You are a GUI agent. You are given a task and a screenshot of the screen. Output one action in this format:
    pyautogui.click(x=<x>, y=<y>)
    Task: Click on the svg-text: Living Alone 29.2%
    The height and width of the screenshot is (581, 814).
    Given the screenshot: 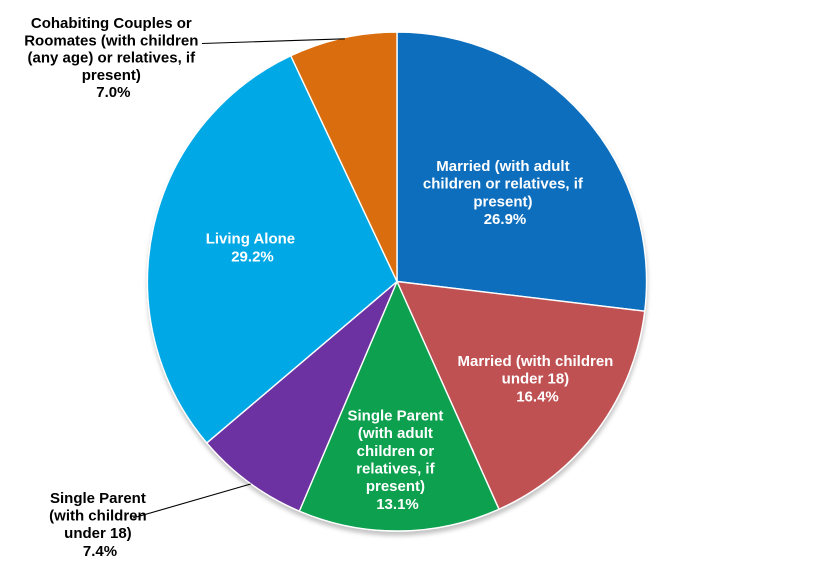 What is the action you would take?
    pyautogui.click(x=253, y=248)
    